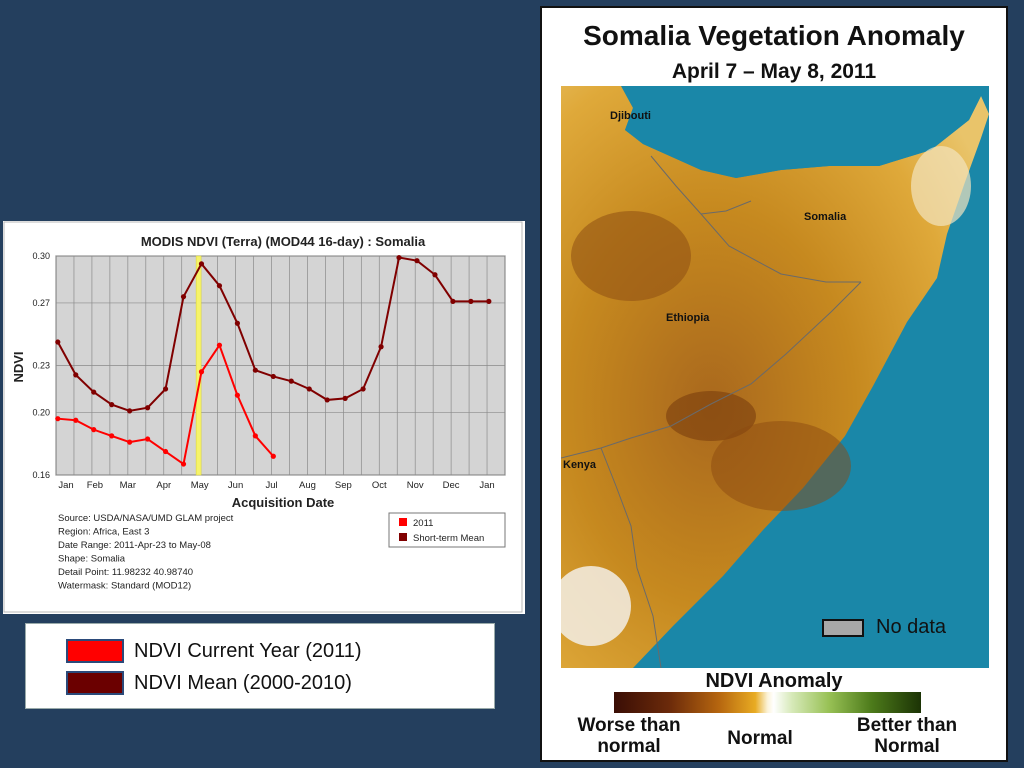 This screenshot has height=768, width=1024. I want to click on legend-current-swatch, so click(95, 651).